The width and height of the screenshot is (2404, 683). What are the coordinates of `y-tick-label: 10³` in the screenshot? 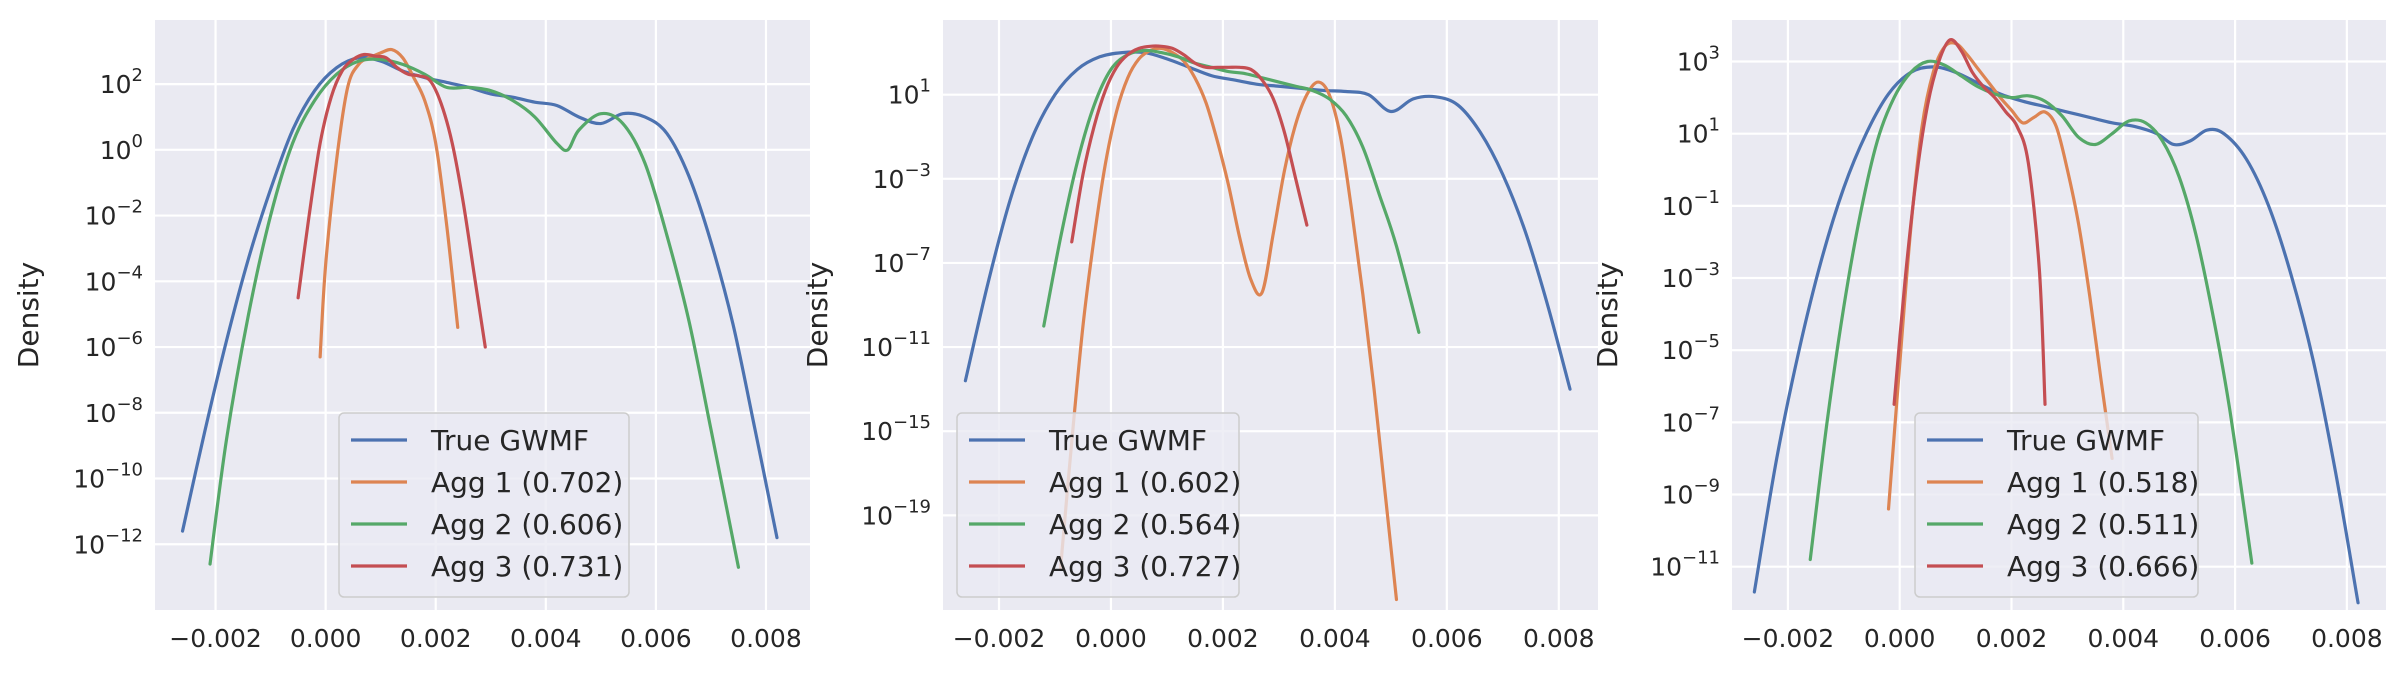 It's located at (1698, 59).